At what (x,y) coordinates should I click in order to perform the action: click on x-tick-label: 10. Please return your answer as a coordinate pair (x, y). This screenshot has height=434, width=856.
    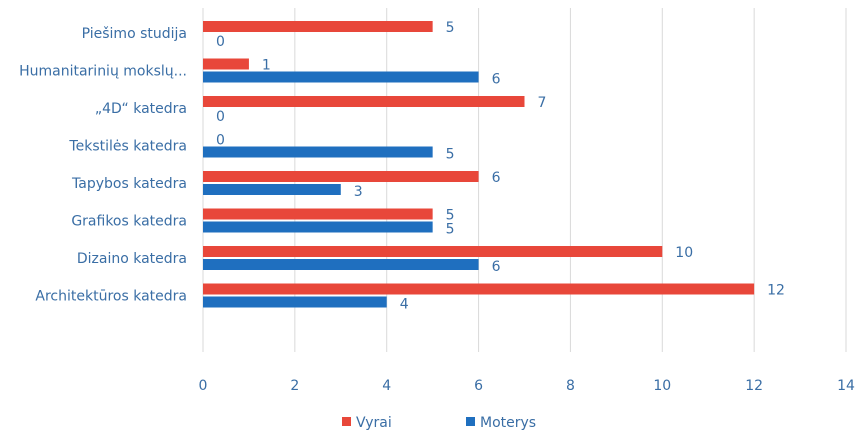
    Looking at the image, I should click on (662, 386).